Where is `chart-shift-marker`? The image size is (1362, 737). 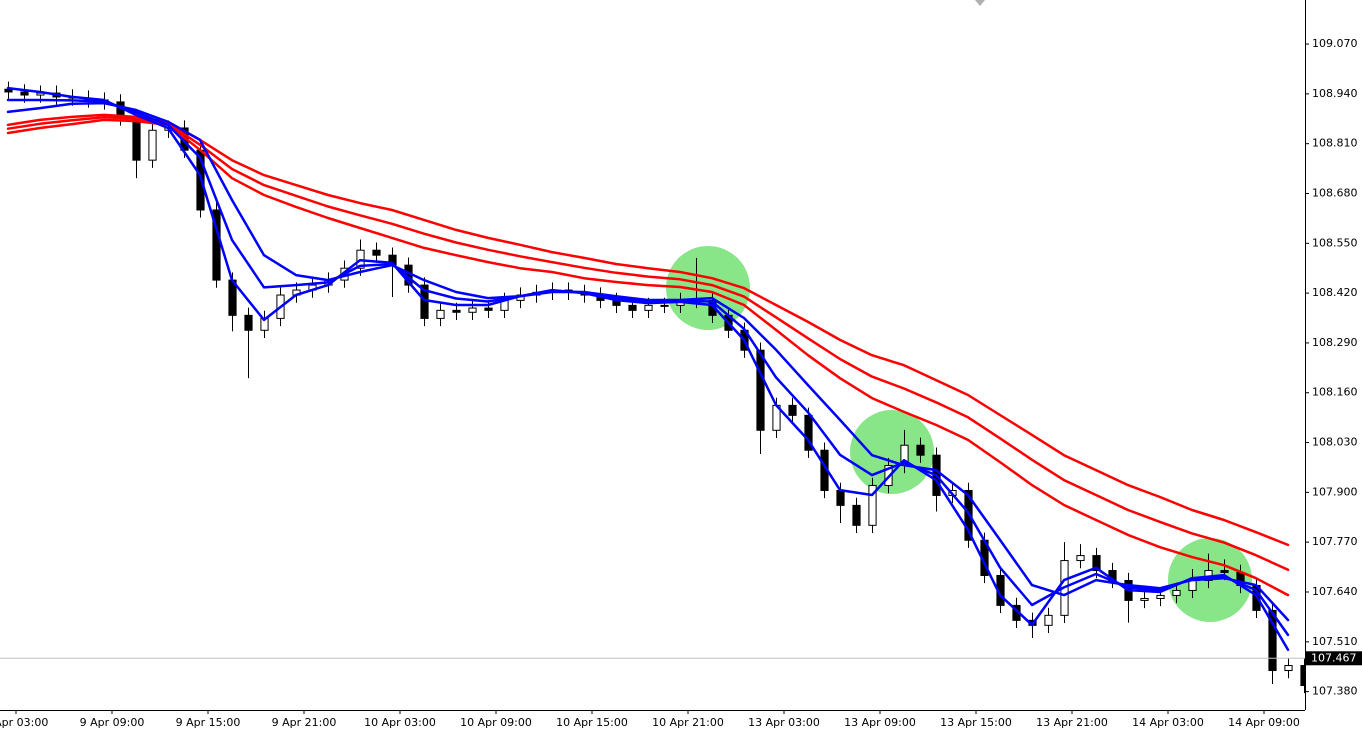 chart-shift-marker is located at coordinates (980, 3).